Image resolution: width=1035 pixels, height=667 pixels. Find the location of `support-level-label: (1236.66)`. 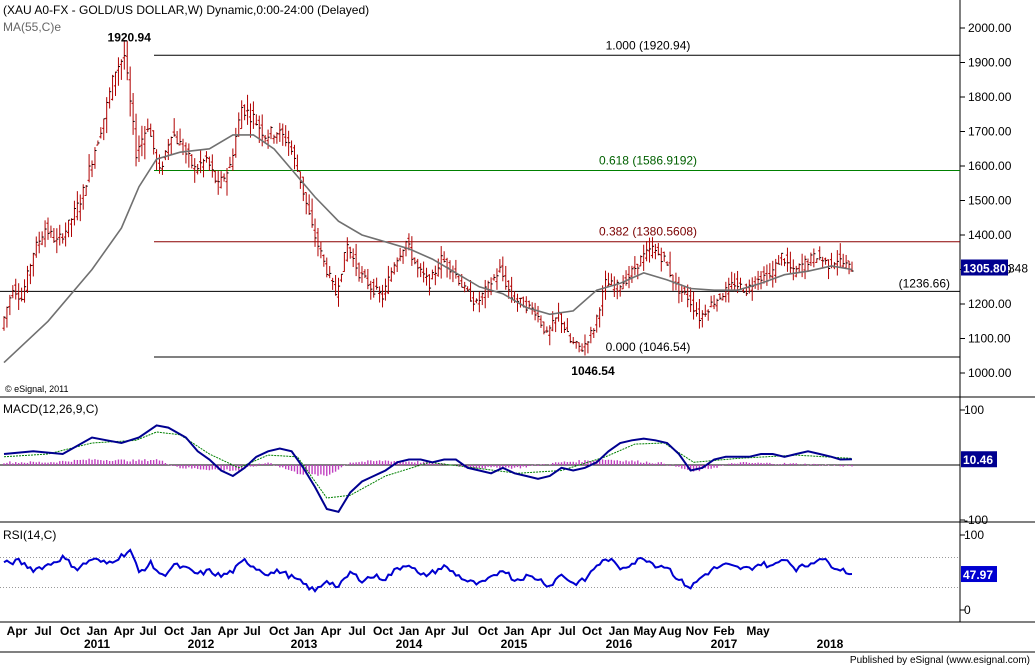

support-level-label: (1236.66) is located at coordinates (924, 283).